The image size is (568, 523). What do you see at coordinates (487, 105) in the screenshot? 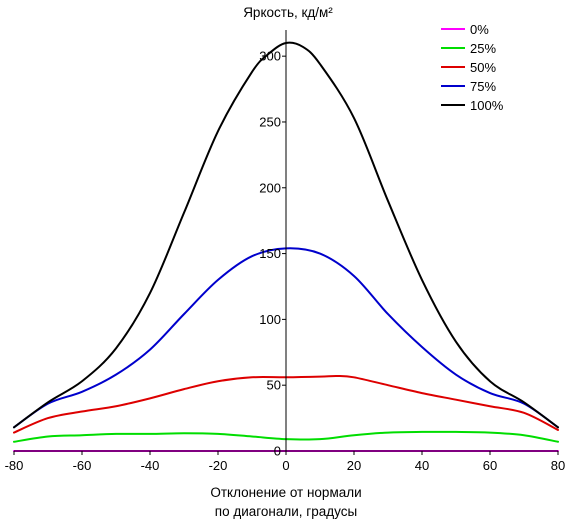
I see `legend-label: 100%` at bounding box center [487, 105].